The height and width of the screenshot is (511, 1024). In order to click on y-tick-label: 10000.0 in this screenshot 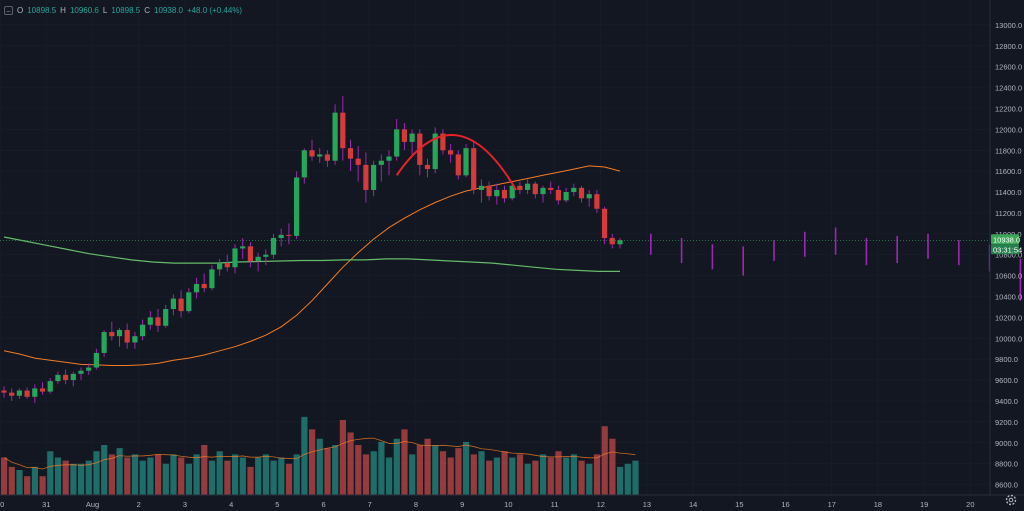, I will do `click(1008, 338)`.